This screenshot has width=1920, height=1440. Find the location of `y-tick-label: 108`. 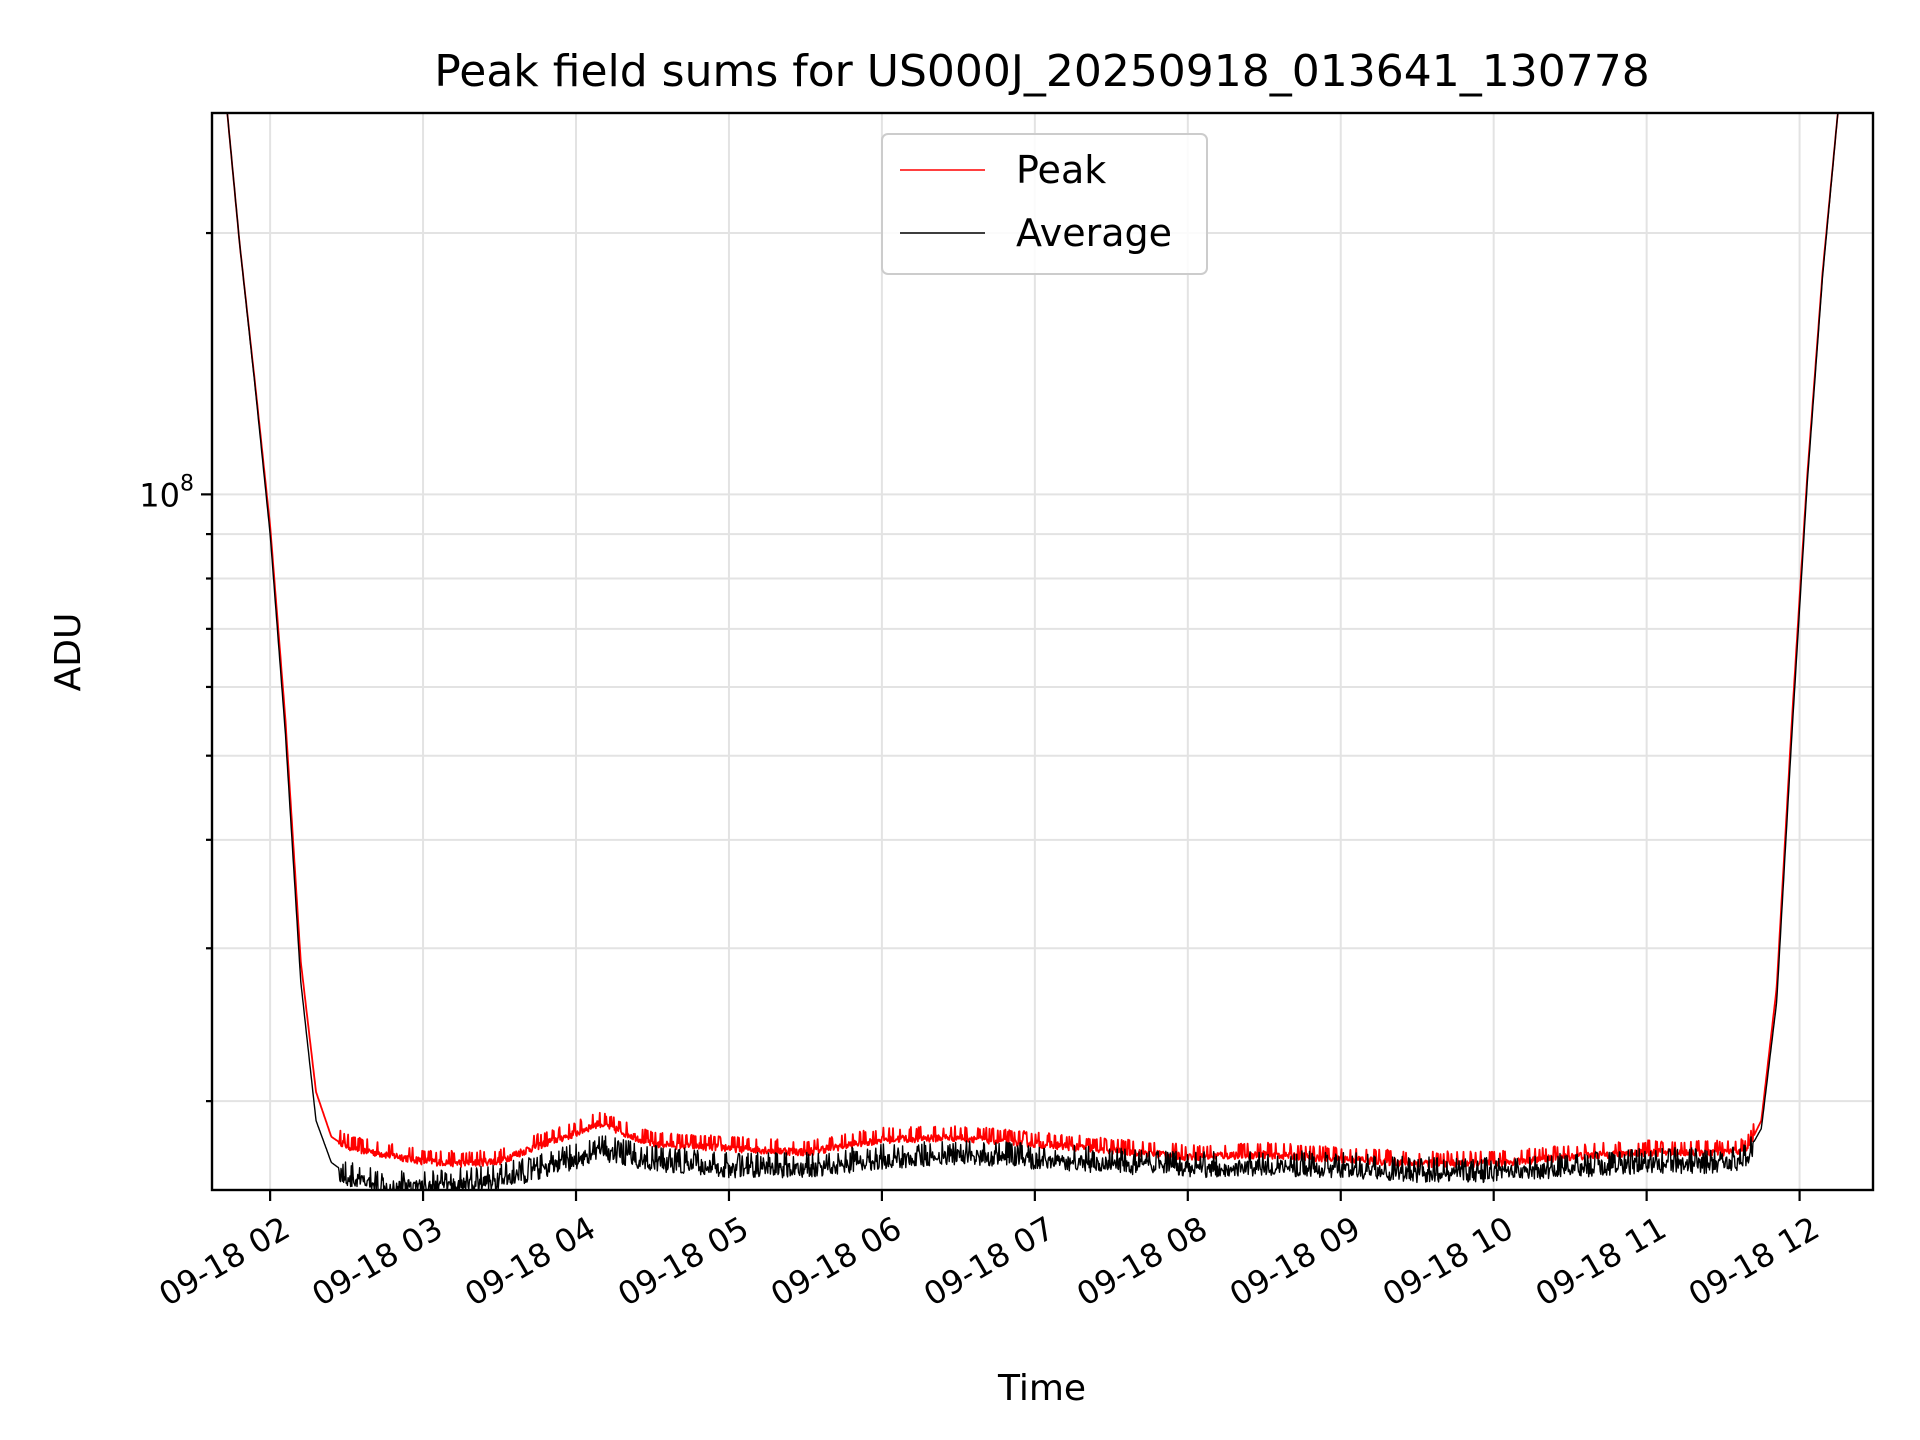

y-tick-label: 108 is located at coordinates (166, 492).